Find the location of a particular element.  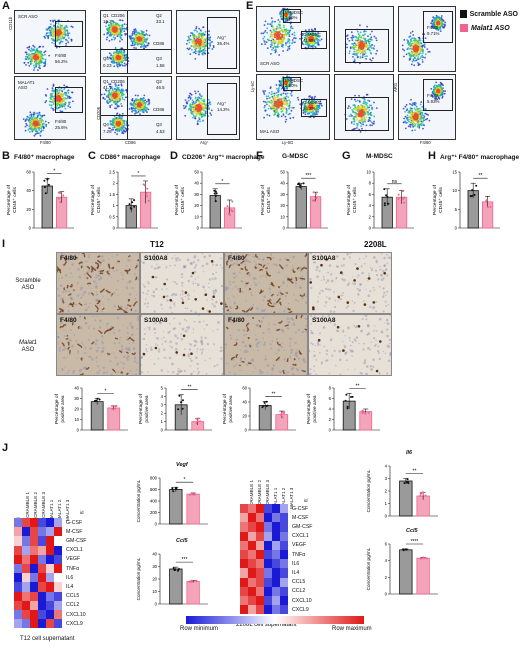

flow-e-r1-p2 is located at coordinates (364, 39).